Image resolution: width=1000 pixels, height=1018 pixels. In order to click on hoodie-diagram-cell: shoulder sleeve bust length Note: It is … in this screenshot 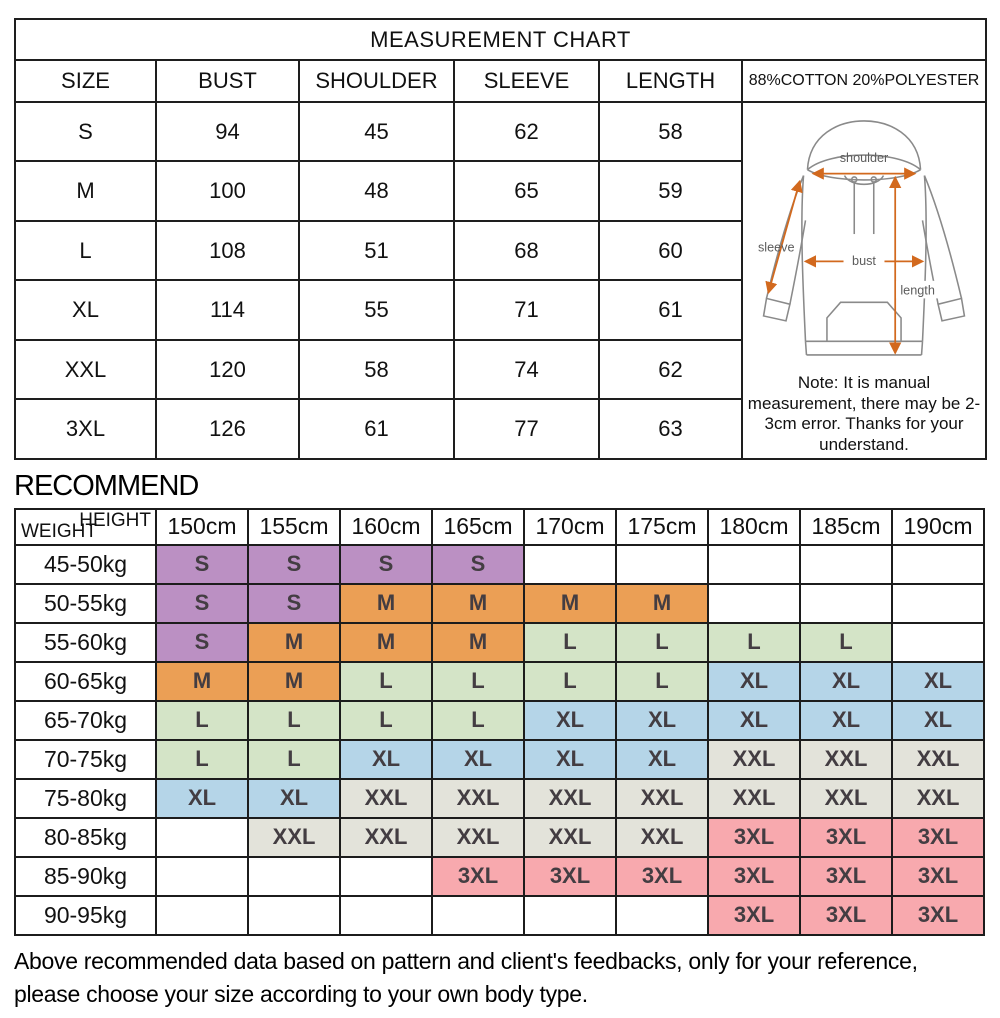, I will do `click(864, 280)`.